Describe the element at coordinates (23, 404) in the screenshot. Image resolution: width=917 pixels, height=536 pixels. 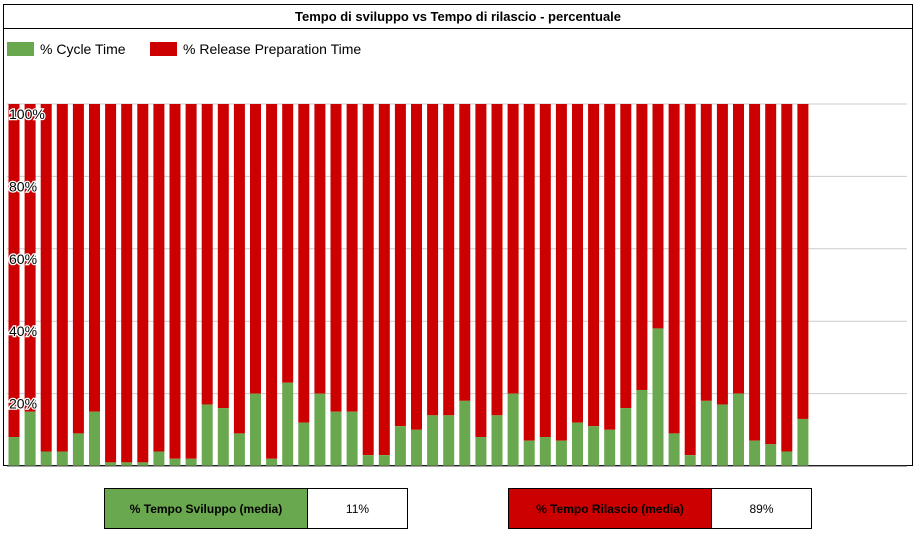
I see `y-tick-label: 20%` at that location.